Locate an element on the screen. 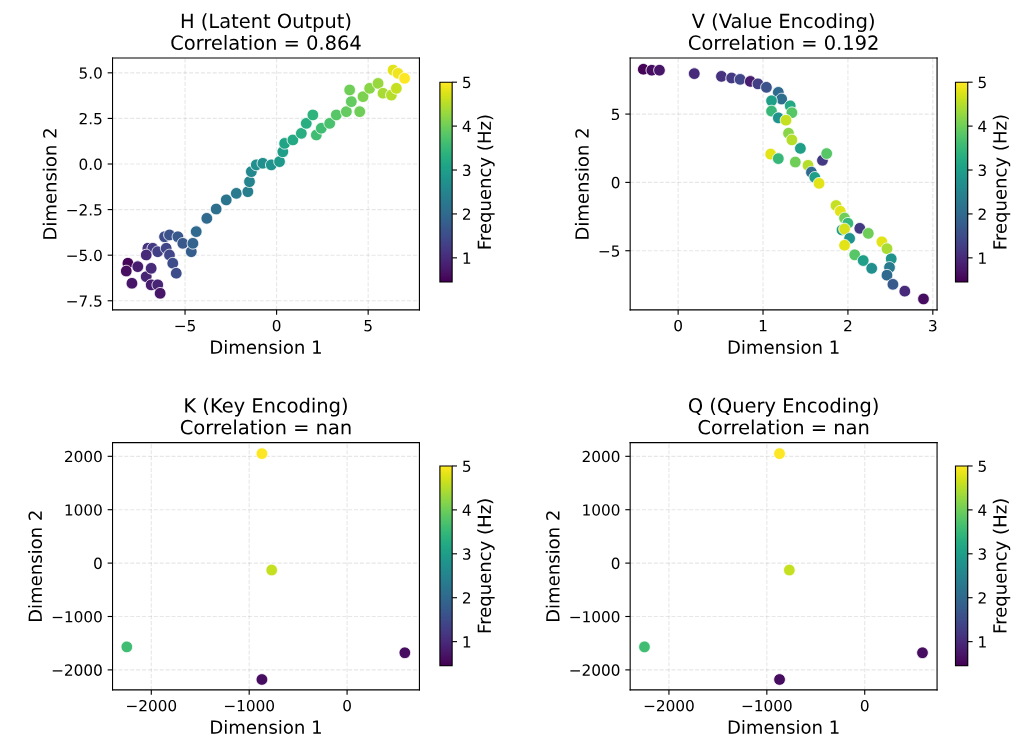 Image resolution: width=1023 pixels, height=754 pixels. chart-title: K (Key Encoding) Correlation = nan is located at coordinates (265, 416).